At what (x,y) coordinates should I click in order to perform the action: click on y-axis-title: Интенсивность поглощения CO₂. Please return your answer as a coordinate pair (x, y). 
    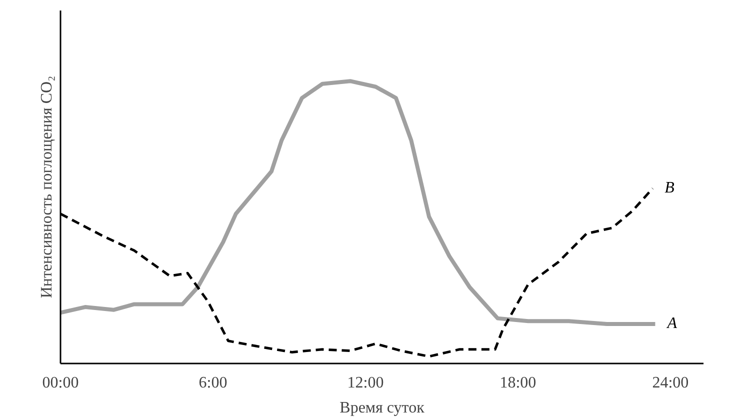
    Looking at the image, I should click on (47, 187).